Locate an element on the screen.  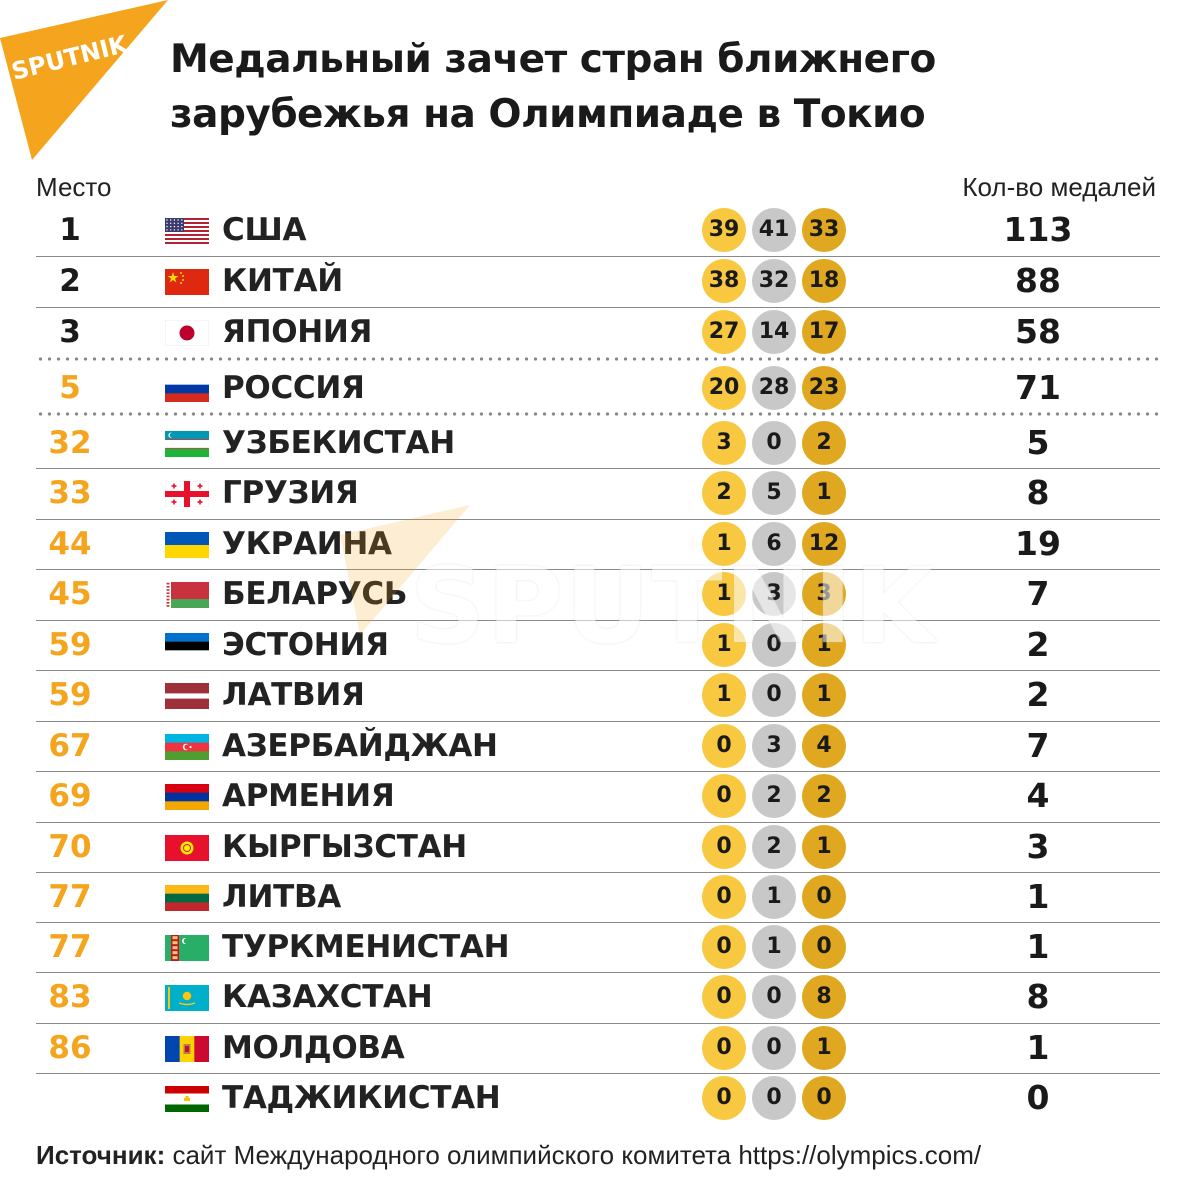
place-label: 86 is located at coordinates (70, 1048).